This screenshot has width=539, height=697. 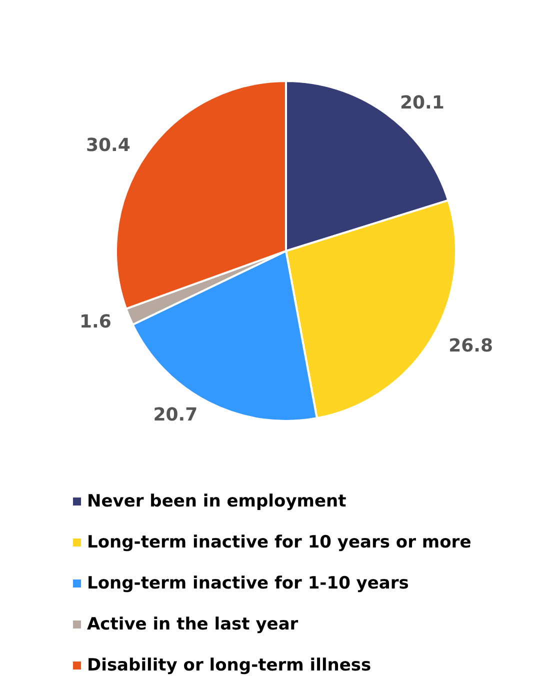 I want to click on legend-label: Long-term inactive for 10 years or more, so click(x=279, y=542).